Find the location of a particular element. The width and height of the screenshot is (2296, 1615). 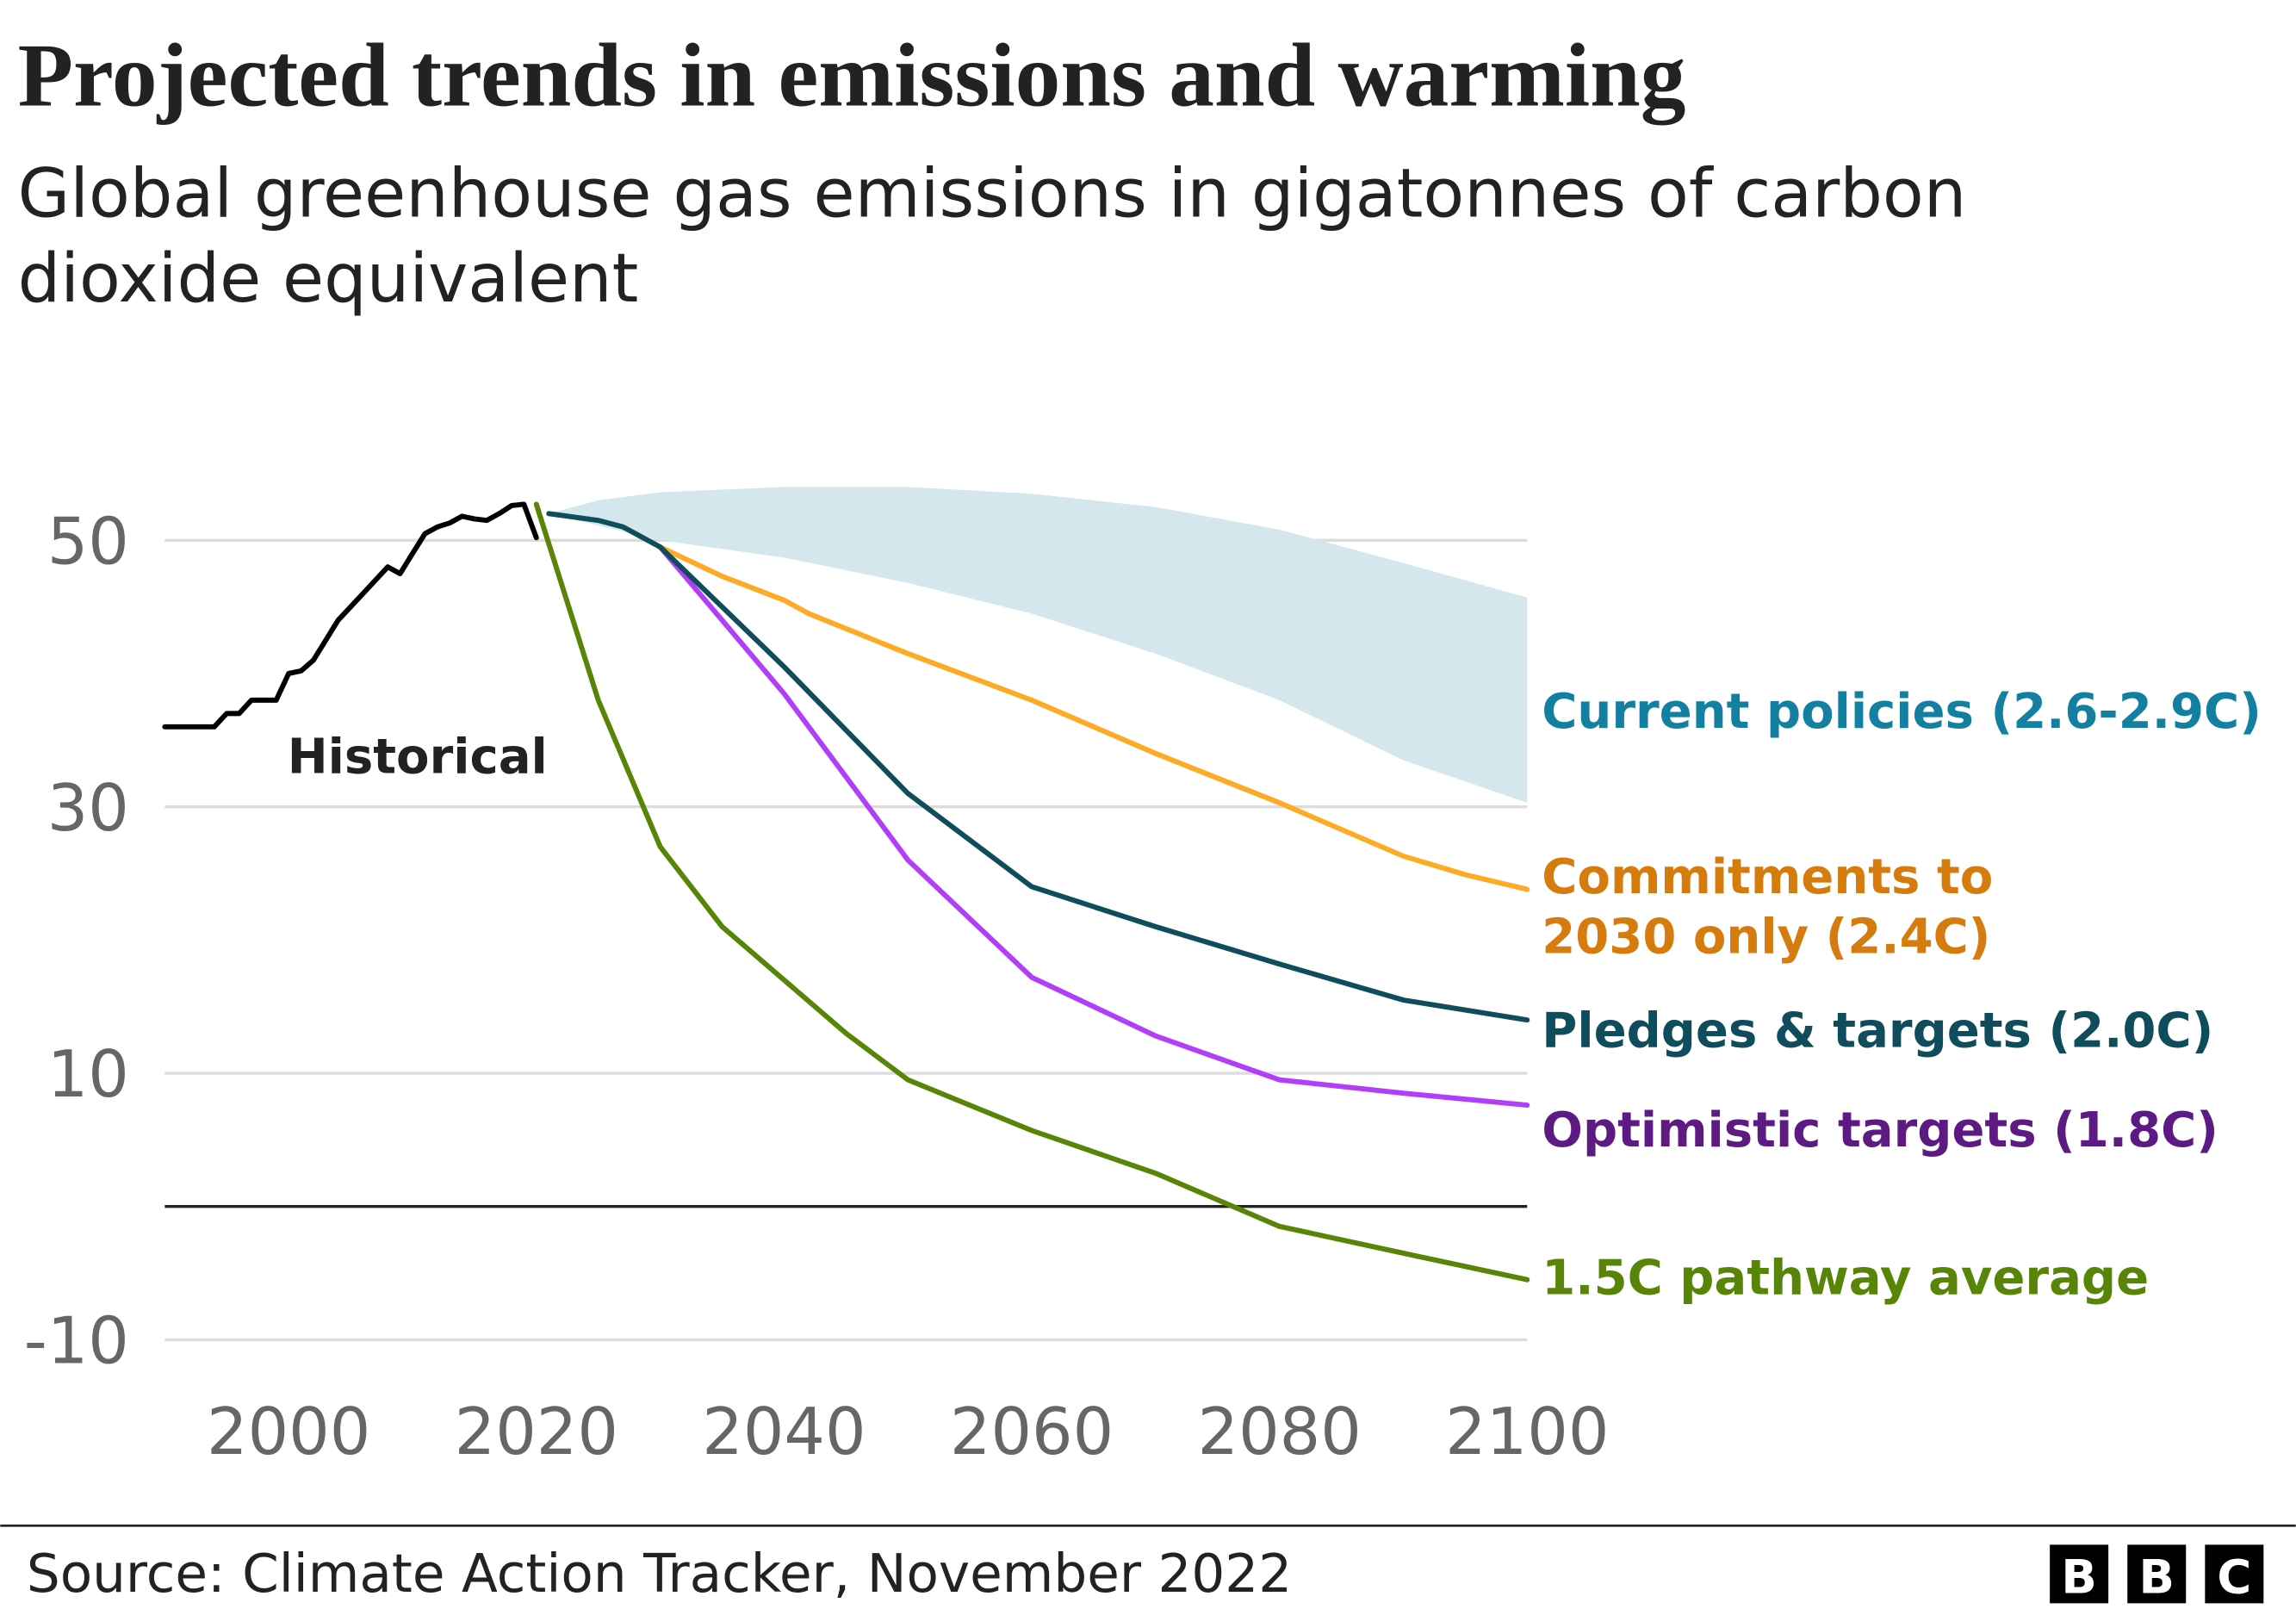

series-label: 2030 only (2.4C) is located at coordinates (1766, 938).